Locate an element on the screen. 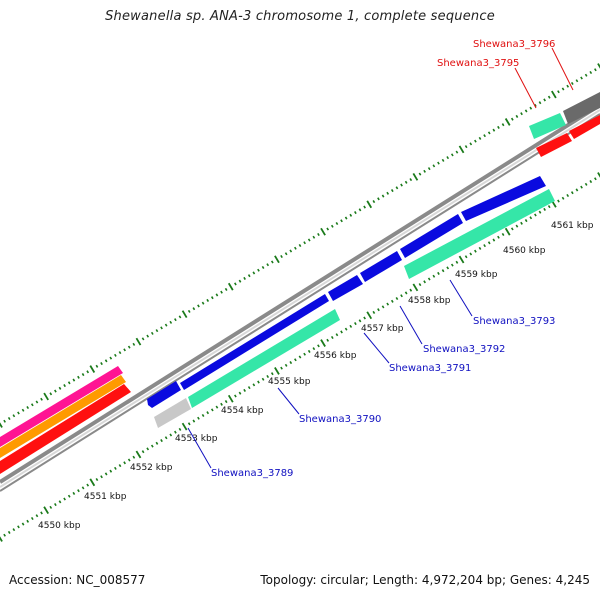 This screenshot has width=600, height=600. tick-label-4560: 4560 kbp is located at coordinates (524, 251).